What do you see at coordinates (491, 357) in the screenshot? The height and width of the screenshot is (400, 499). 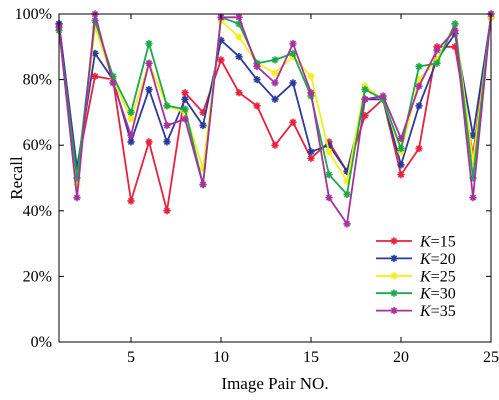 I see `x-tick-label: 25` at bounding box center [491, 357].